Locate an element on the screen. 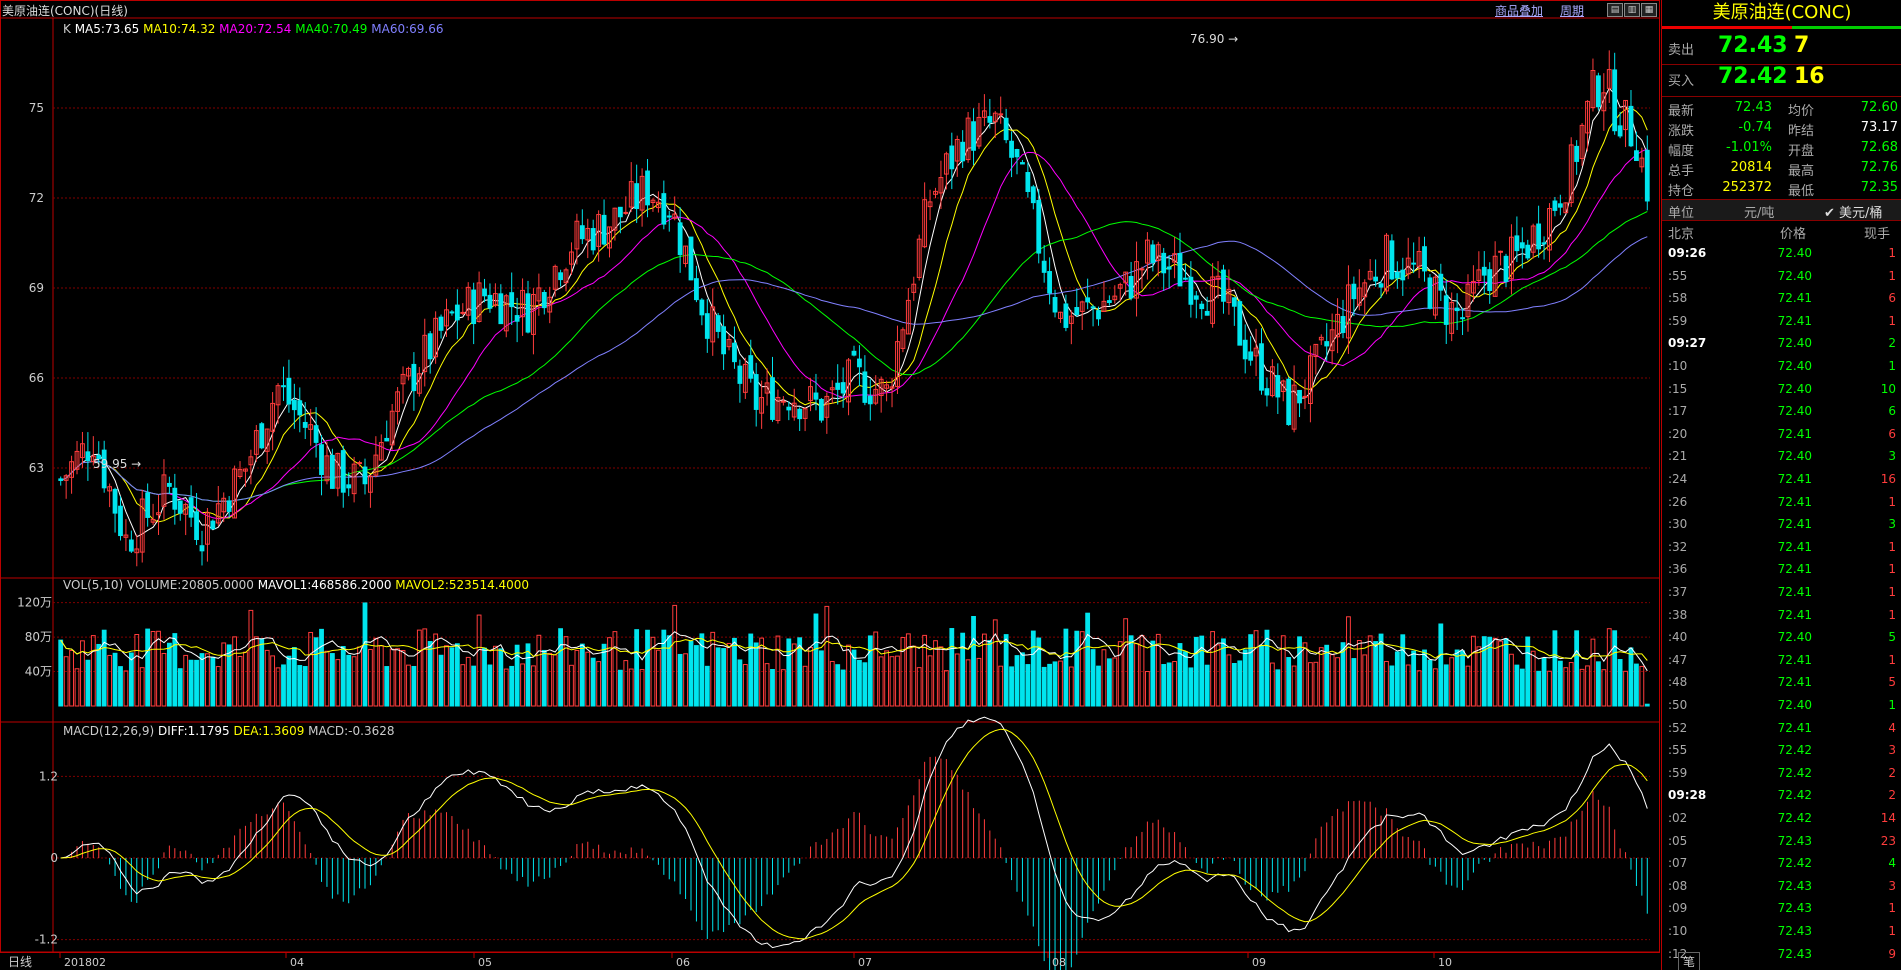  stat-l2: 最高 is located at coordinates (1801, 171).